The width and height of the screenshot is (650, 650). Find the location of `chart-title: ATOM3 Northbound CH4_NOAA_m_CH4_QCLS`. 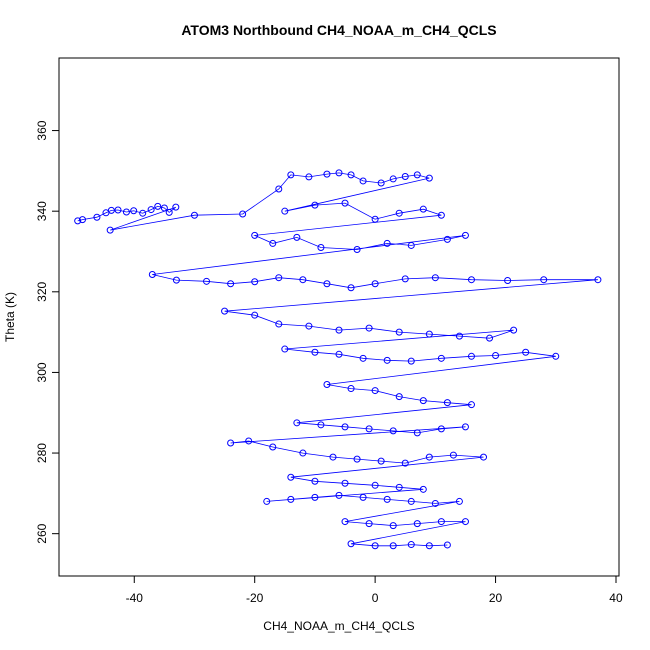

chart-title: ATOM3 Northbound CH4_NOAA_m_CH4_QCLS is located at coordinates (338, 30).